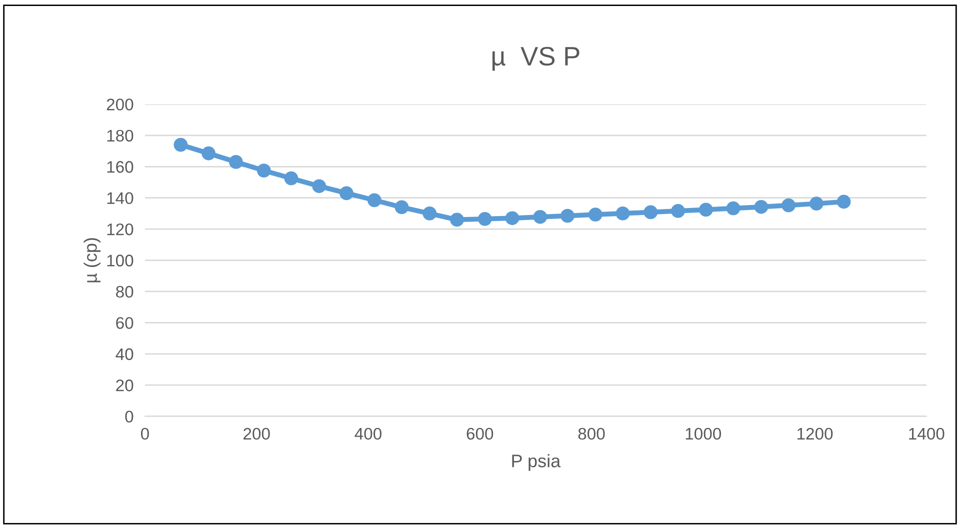  Describe the element at coordinates (120, 167) in the screenshot. I see `y-tick-label: 160` at that location.